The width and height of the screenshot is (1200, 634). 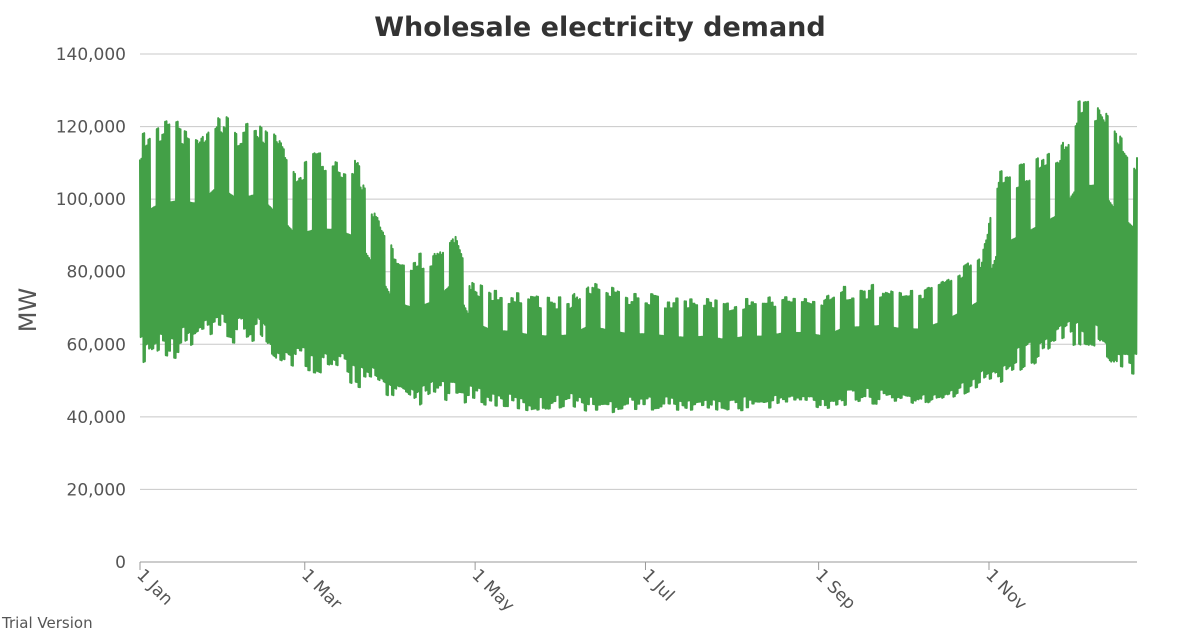 I want to click on x-tick-label: 1 Jan, so click(x=154, y=587).